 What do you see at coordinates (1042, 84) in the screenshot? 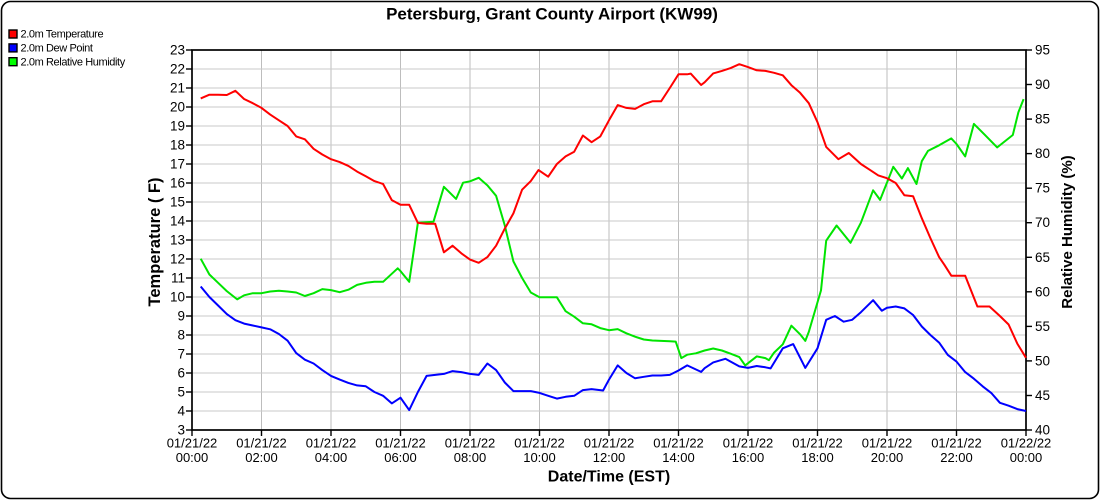
I see `svg-text: 90` at bounding box center [1042, 84].